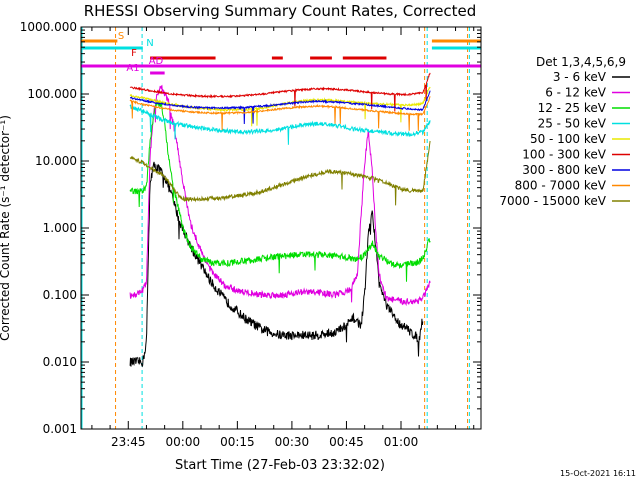 The width and height of the screenshot is (640, 480). I want to click on legend-label: 50 - 100 keV, so click(568, 139).